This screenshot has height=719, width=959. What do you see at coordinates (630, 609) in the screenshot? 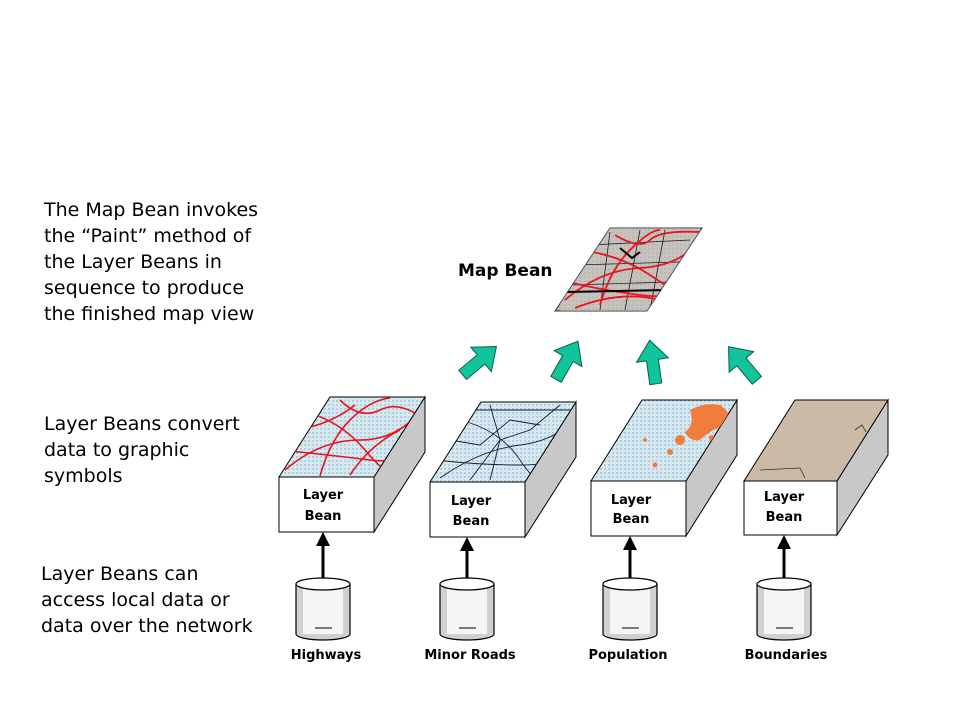
I see `database-icon-population` at bounding box center [630, 609].